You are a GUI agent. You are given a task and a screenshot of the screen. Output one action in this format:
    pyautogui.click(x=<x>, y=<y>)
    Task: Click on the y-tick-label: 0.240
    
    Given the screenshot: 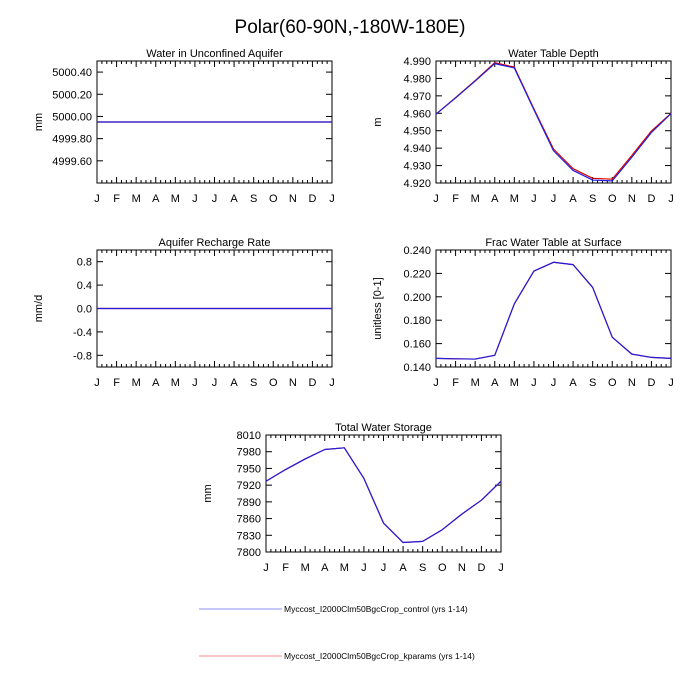 What is the action you would take?
    pyautogui.click(x=417, y=251)
    